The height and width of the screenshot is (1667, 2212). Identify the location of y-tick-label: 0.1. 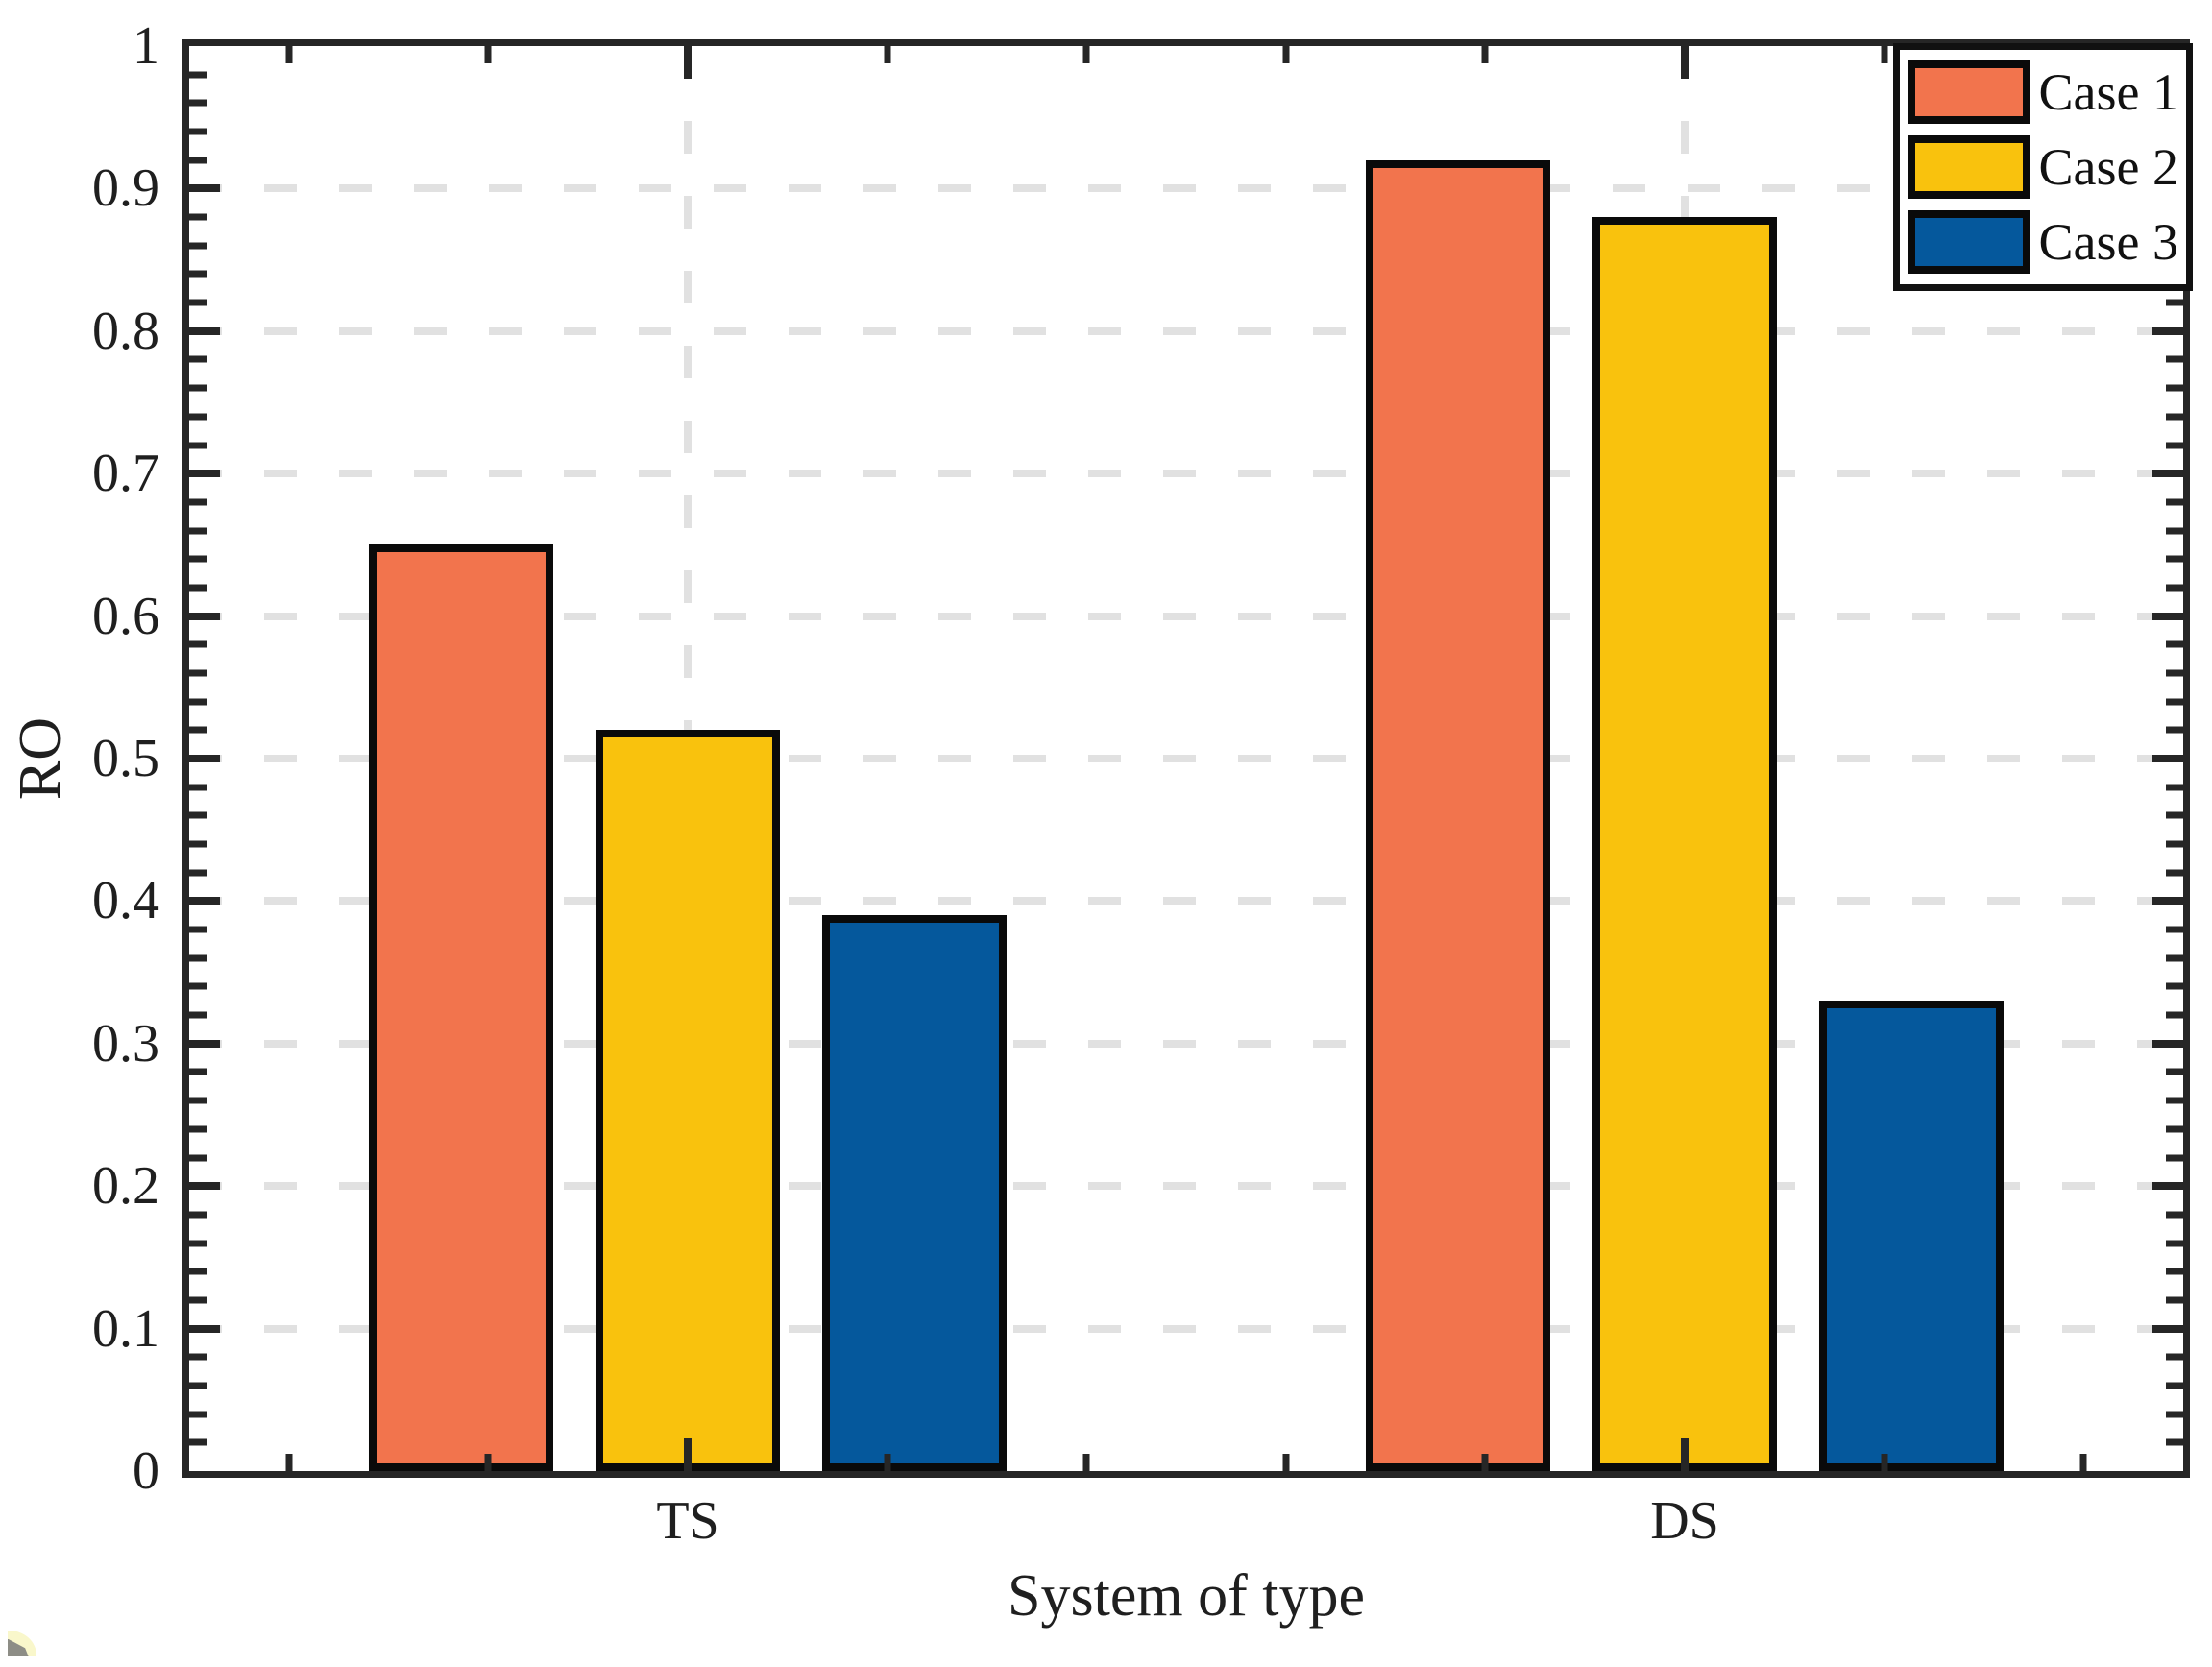
(125, 1328).